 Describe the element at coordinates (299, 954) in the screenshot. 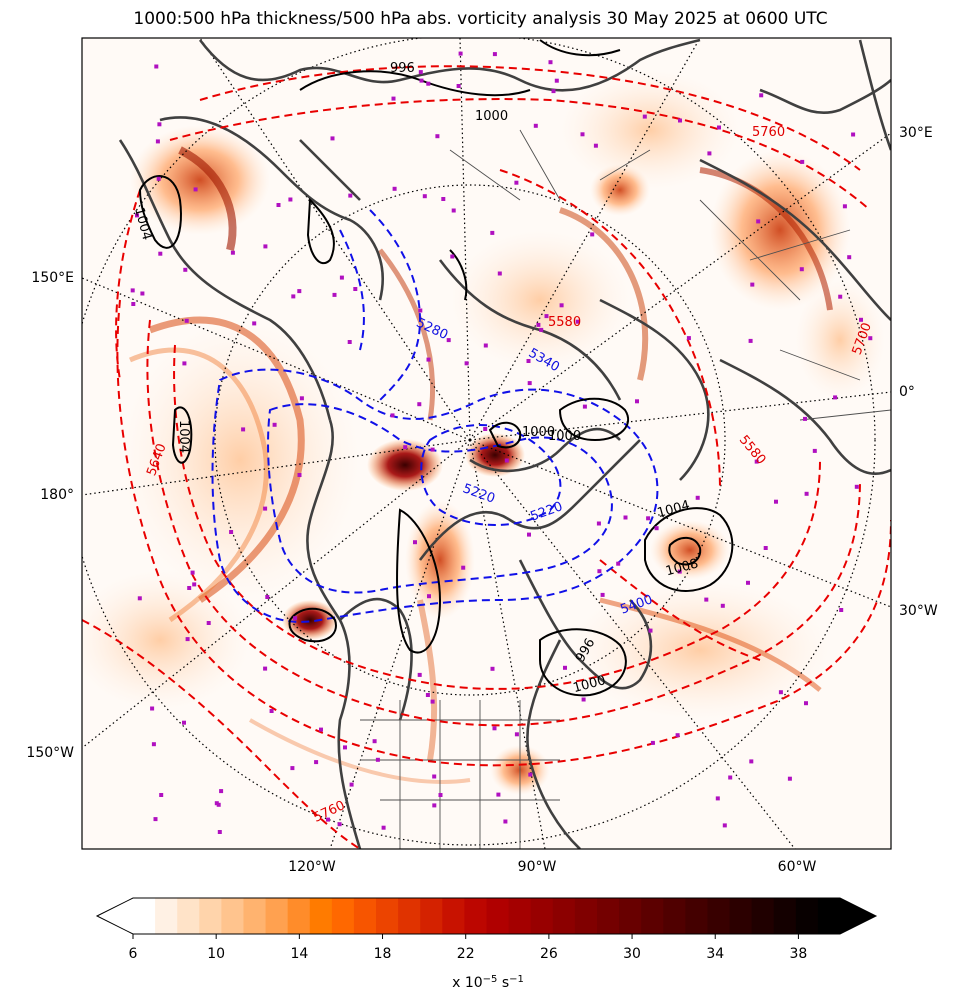

I see `colorbar-tick-label: 14` at that location.